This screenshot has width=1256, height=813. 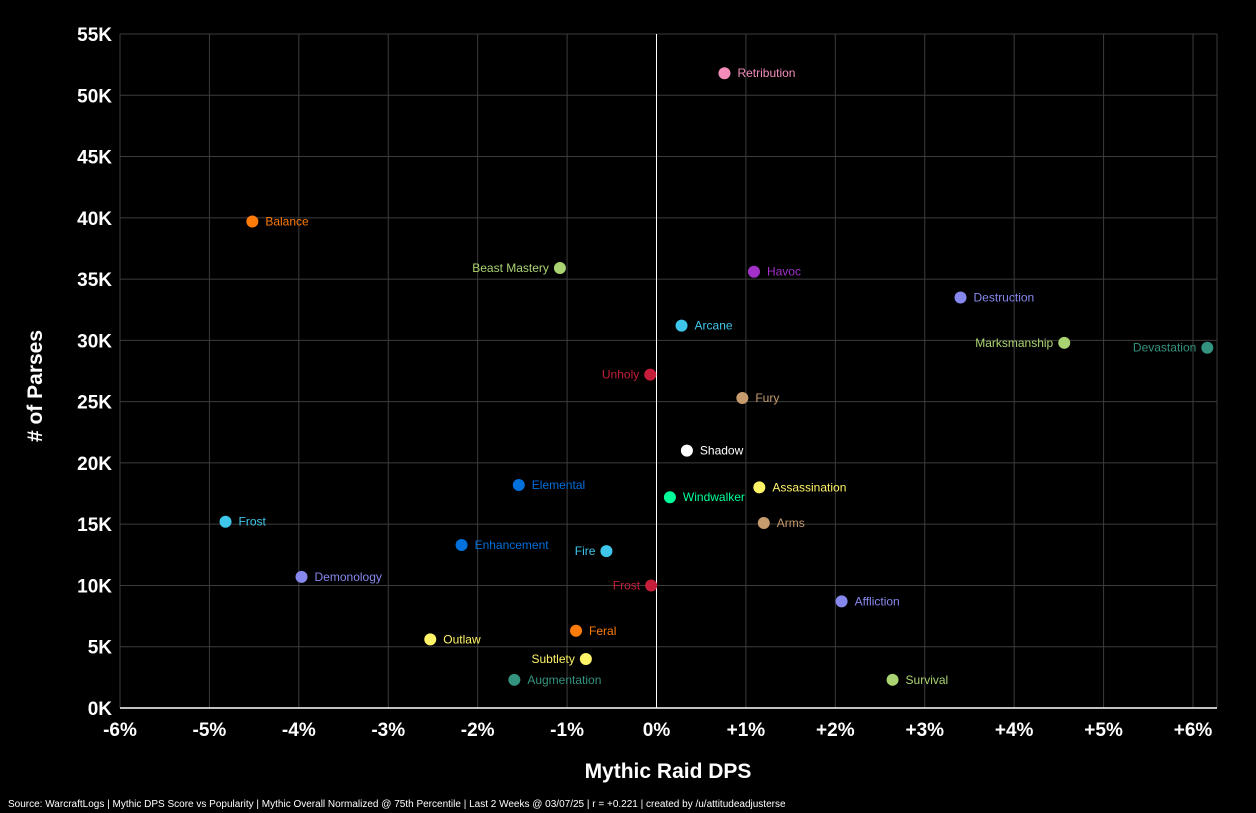 What do you see at coordinates (510, 268) in the screenshot?
I see `point-label: Beast Mastery` at bounding box center [510, 268].